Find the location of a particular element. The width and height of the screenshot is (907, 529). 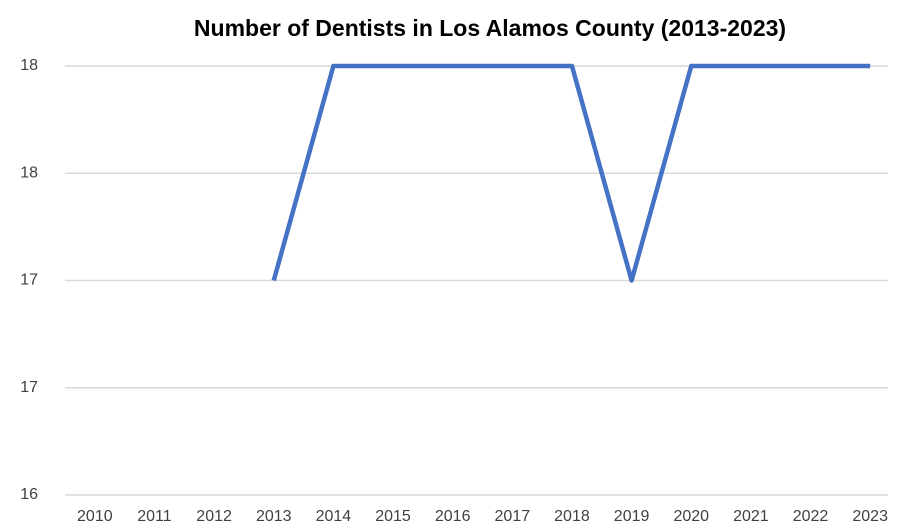

x-tick-label: 2022 is located at coordinates (811, 516).